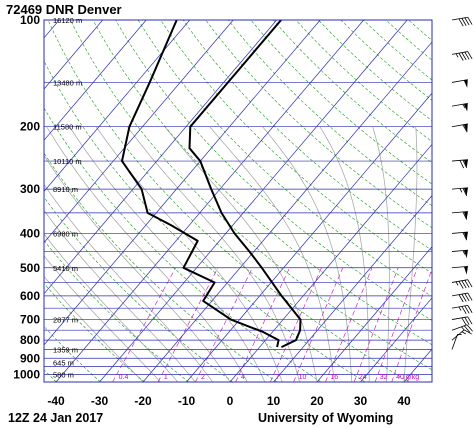 This screenshot has width=474, height=429. Describe the element at coordinates (65, 349) in the screenshot. I see `height-label: 1359 m` at that location.